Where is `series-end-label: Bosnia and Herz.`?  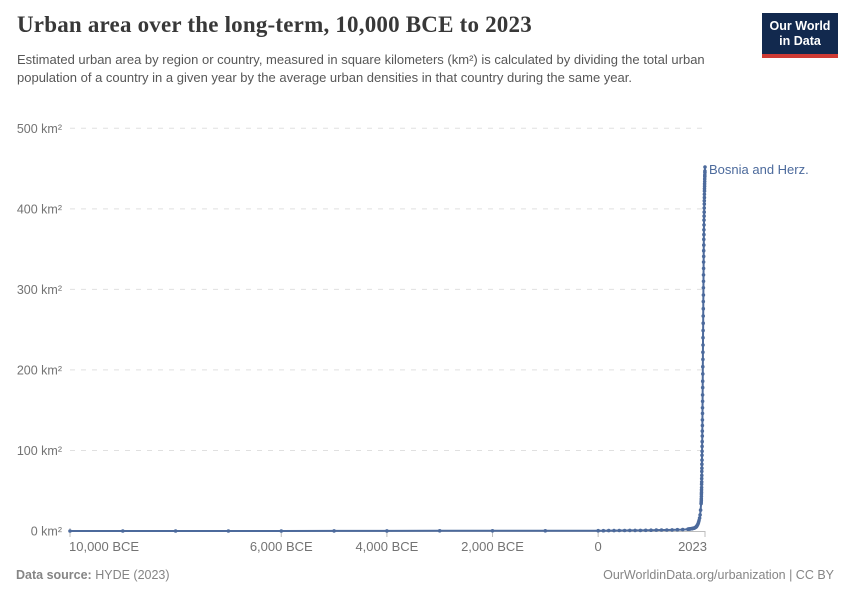
series-end-label: Bosnia and Herz. is located at coordinates (759, 169).